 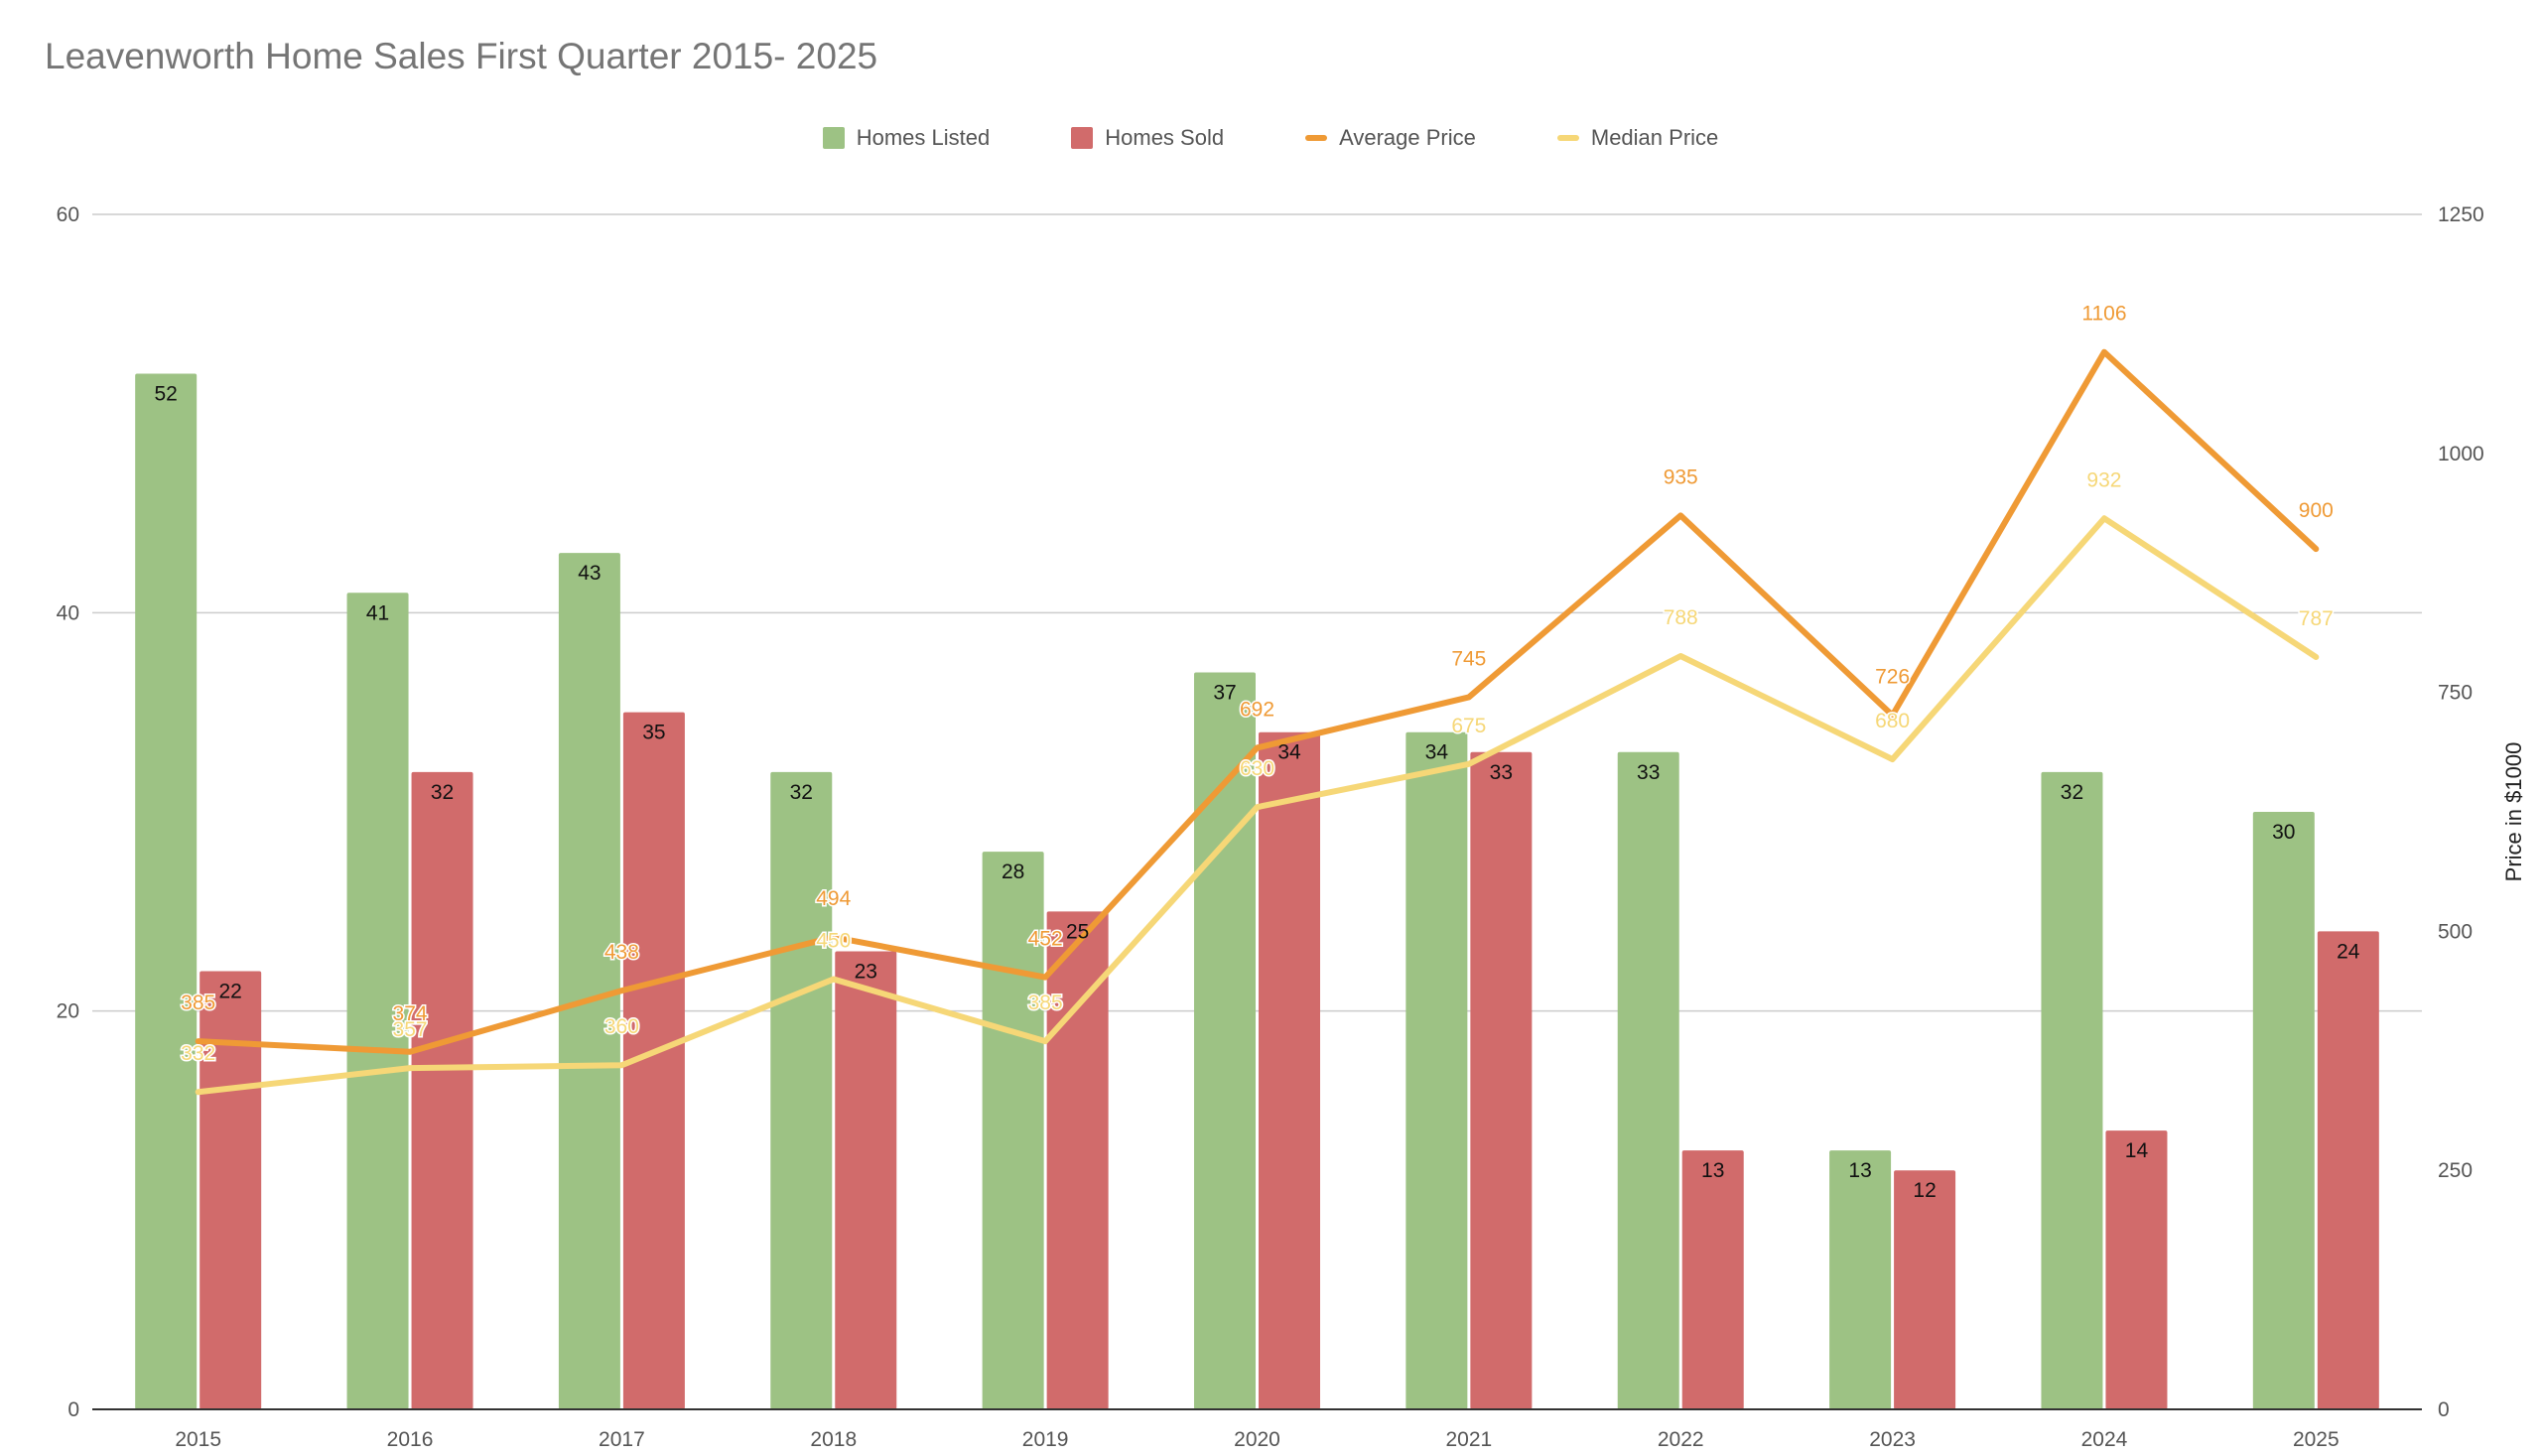 I want to click on bar-data-label: 52, so click(x=166, y=394).